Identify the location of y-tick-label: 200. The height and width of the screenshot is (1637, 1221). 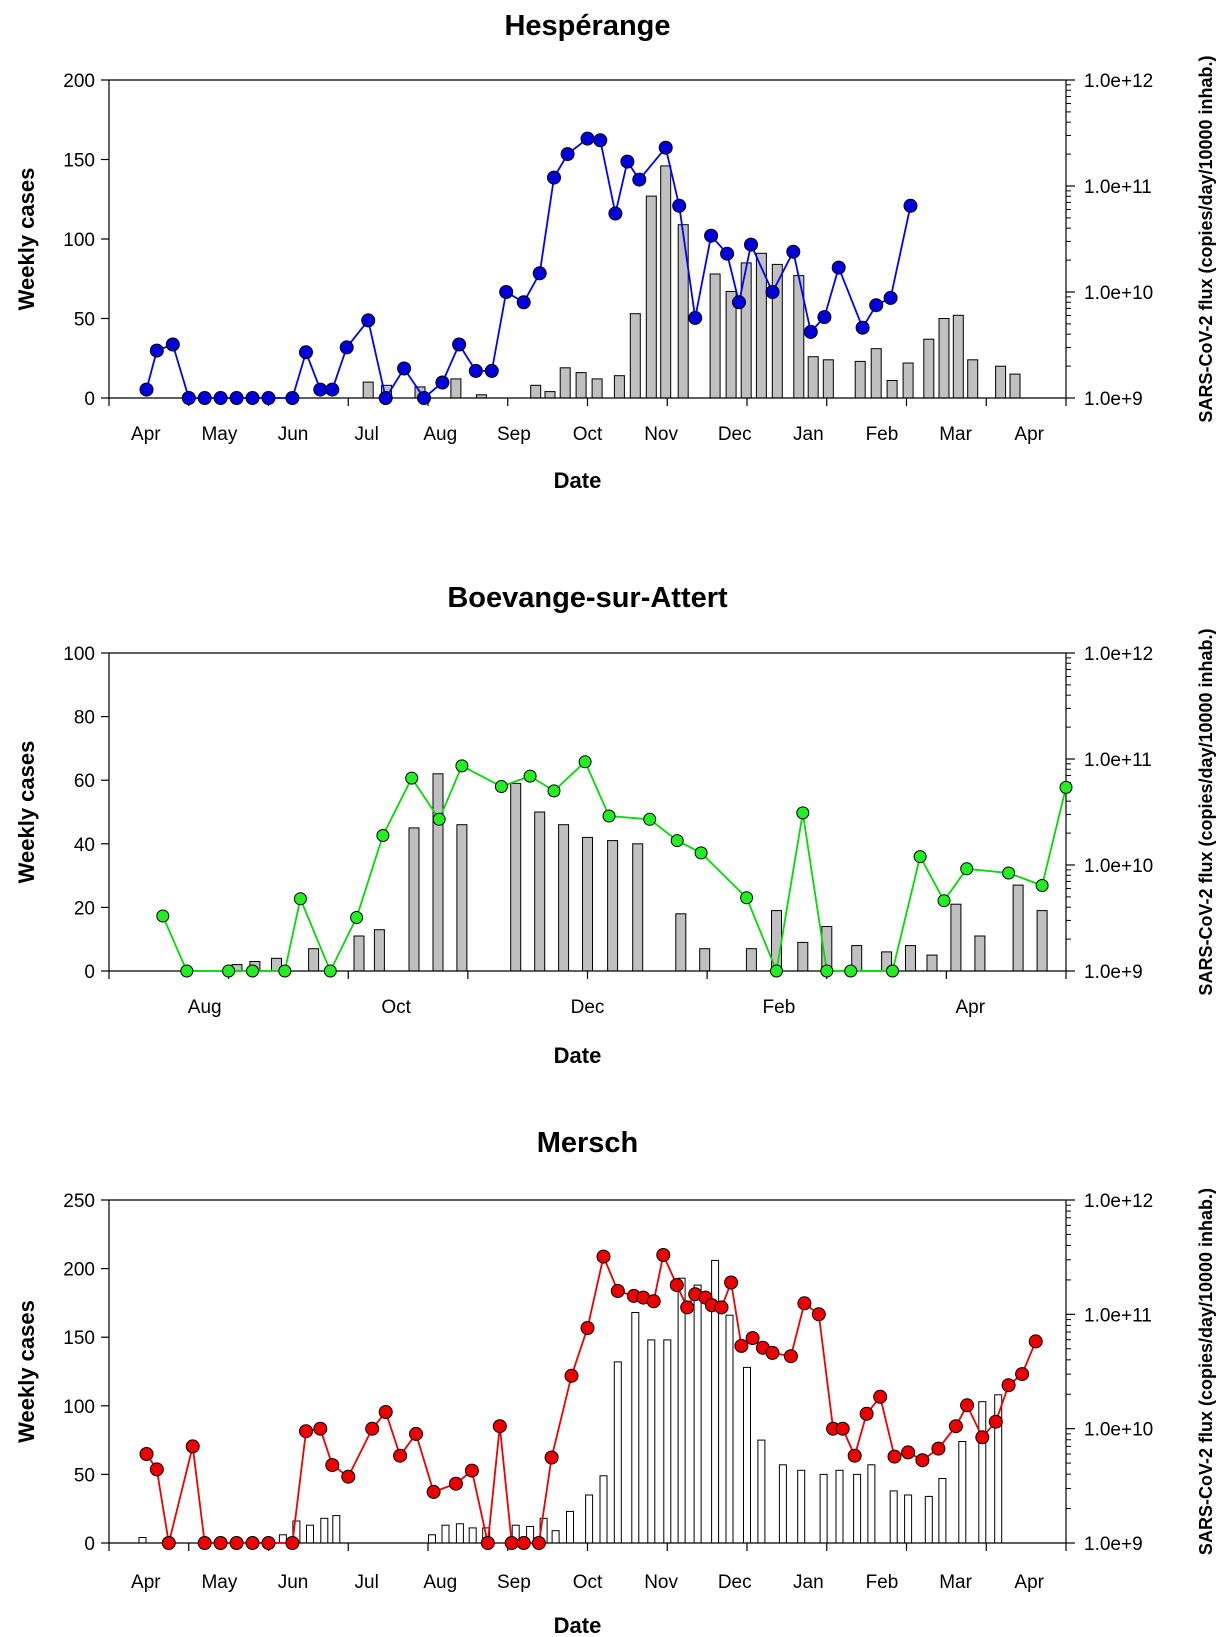
(79, 81).